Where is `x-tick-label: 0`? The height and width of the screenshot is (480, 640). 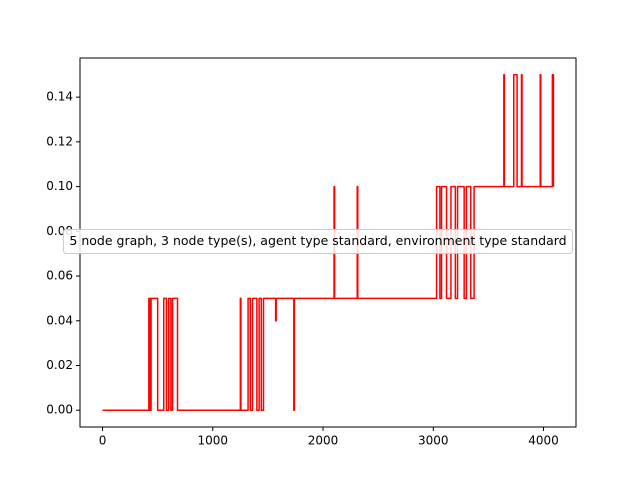
x-tick-label: 0 is located at coordinates (103, 441).